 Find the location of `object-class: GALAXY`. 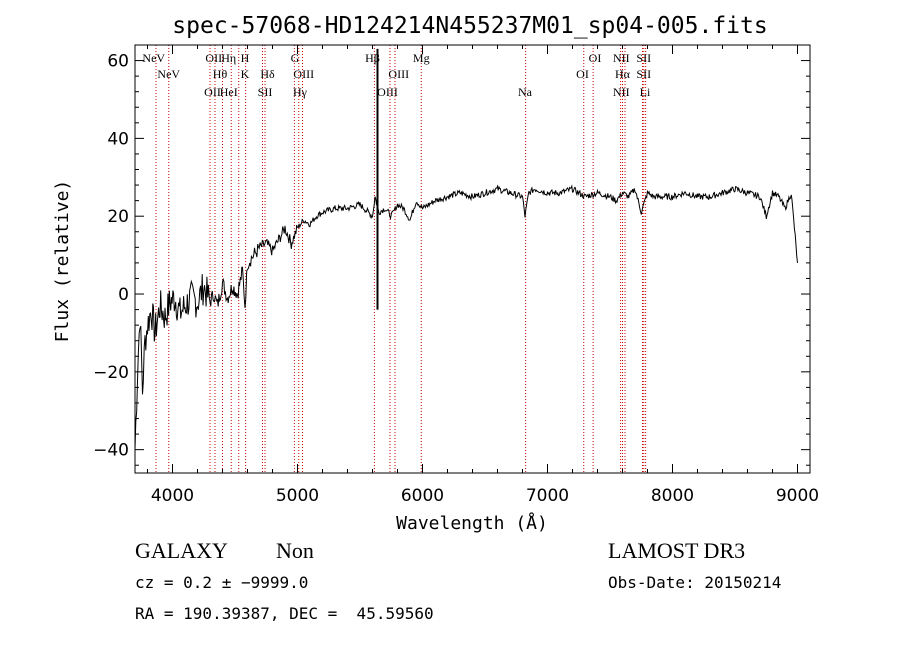

object-class: GALAXY is located at coordinates (181, 550).